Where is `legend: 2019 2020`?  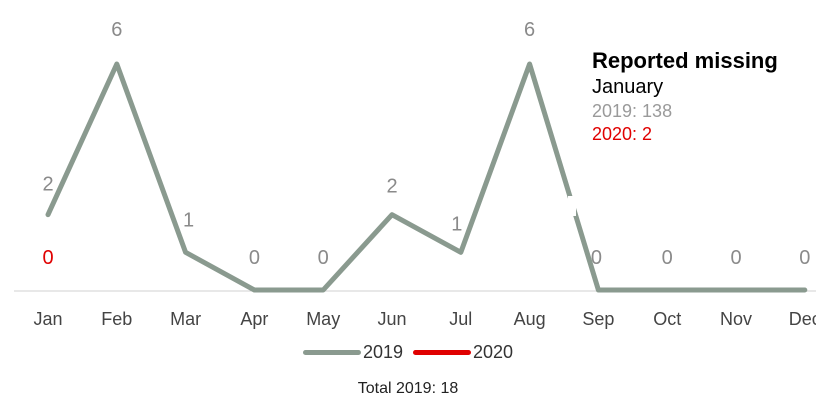 legend: 2019 2020 is located at coordinates (408, 352).